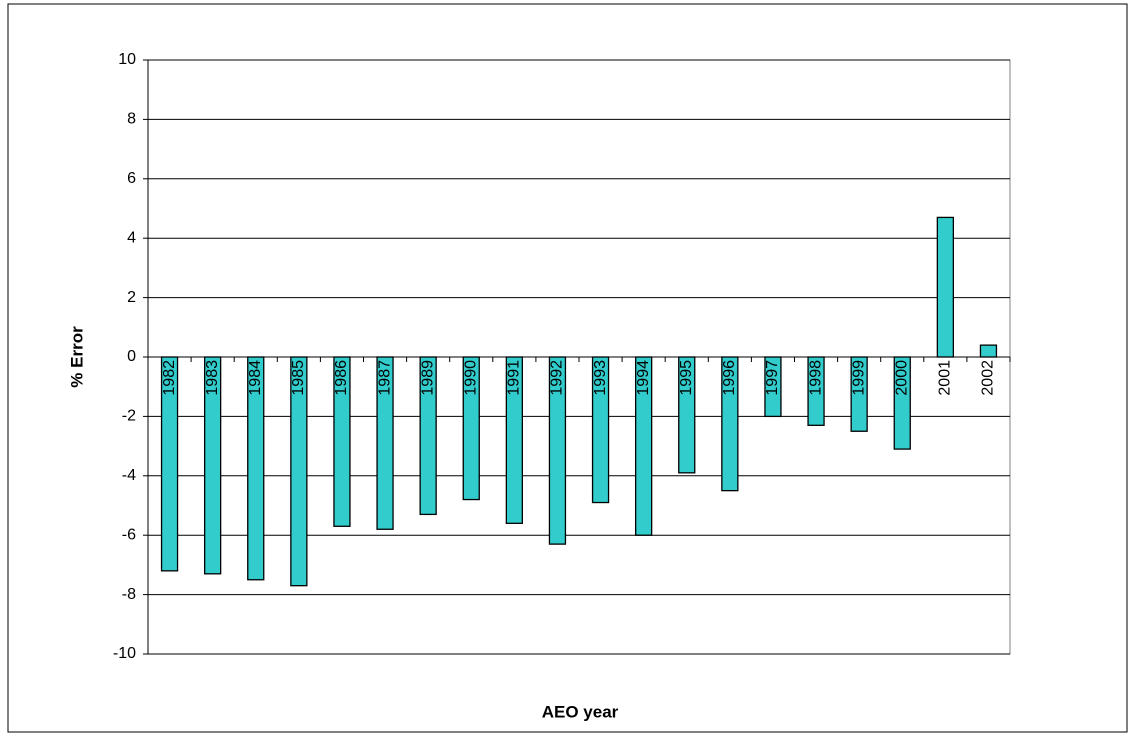 This screenshot has height=741, width=1134. I want to click on x-tick-label: 2000, so click(901, 378).